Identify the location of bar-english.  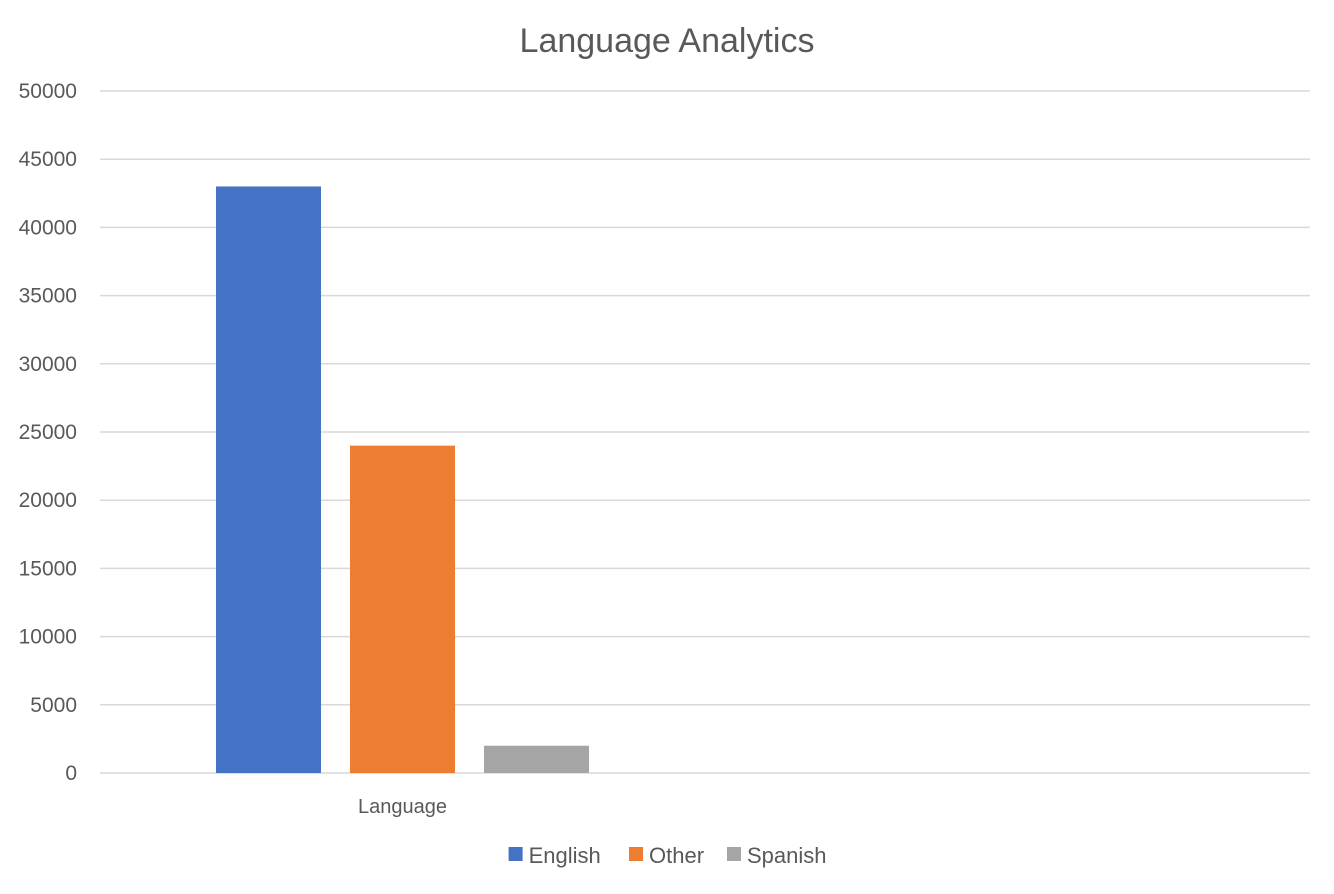
(268, 480).